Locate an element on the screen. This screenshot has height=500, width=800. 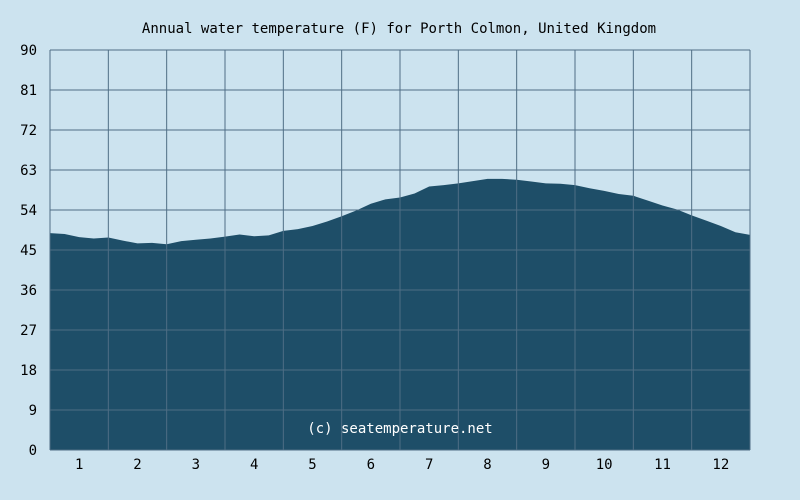
x-tick-label: 2 is located at coordinates (137, 465).